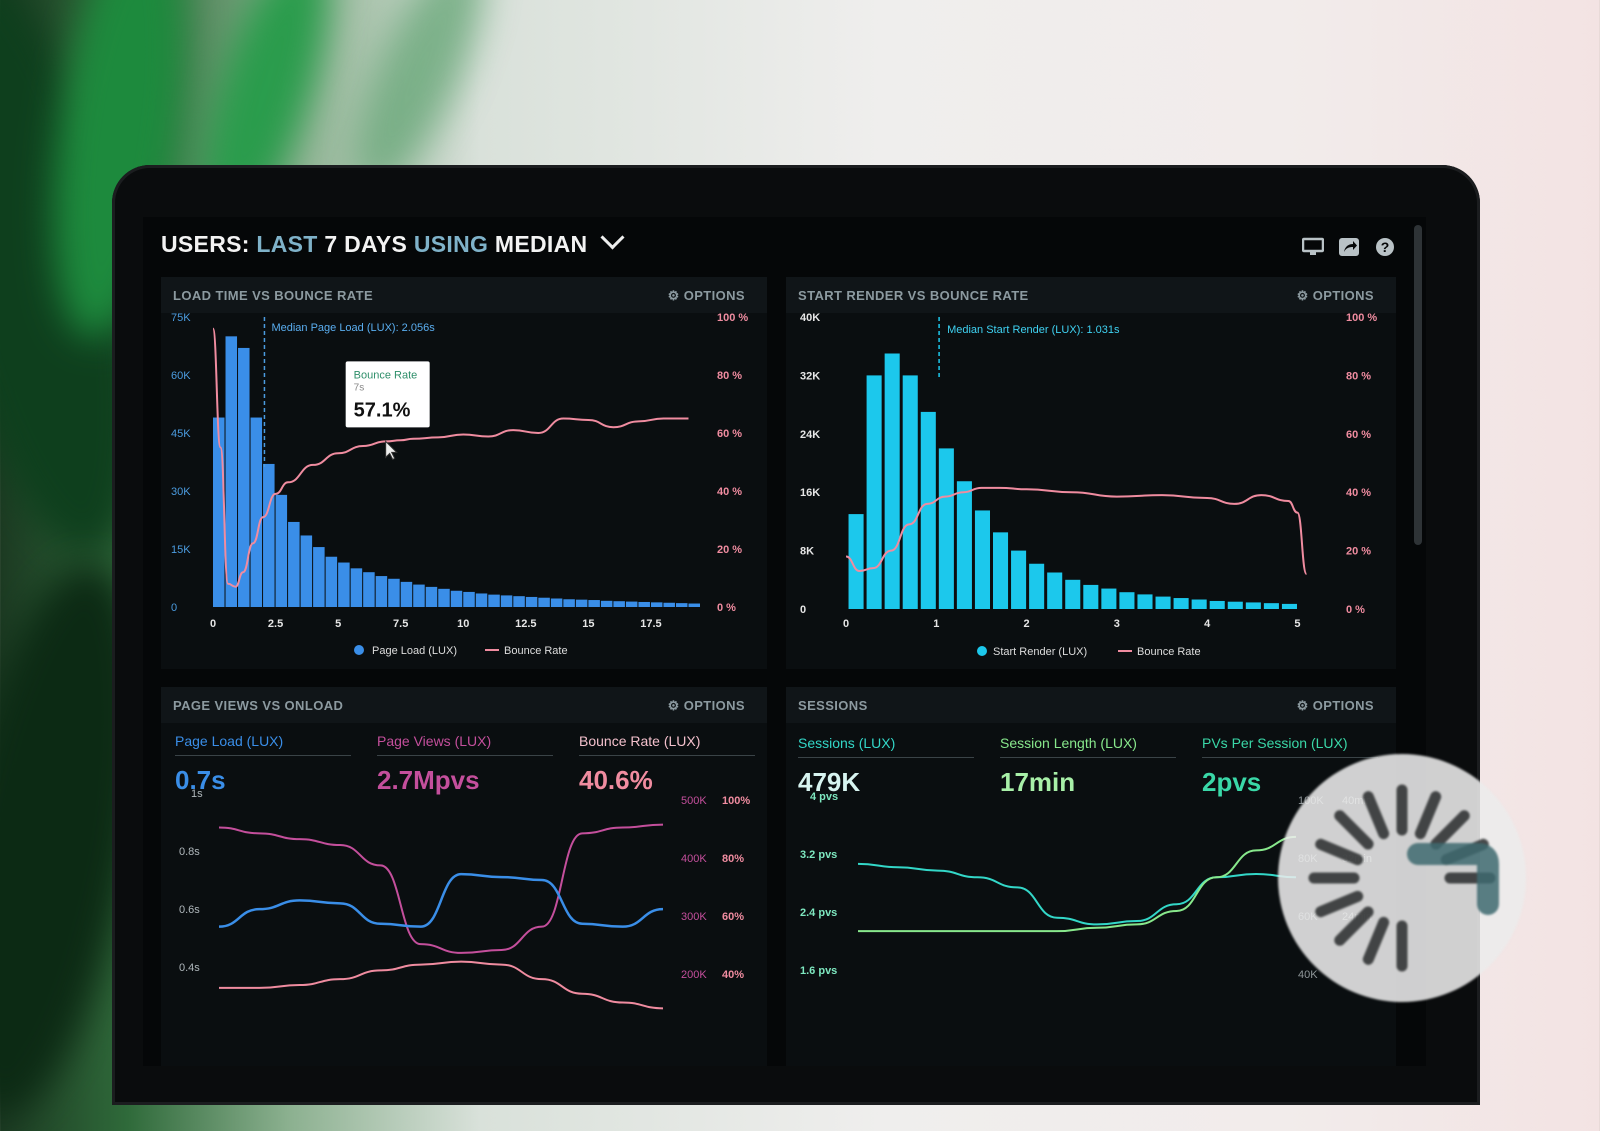 This screenshot has height=1131, width=1600. What do you see at coordinates (359, 650) in the screenshot?
I see `legend-marker` at bounding box center [359, 650].